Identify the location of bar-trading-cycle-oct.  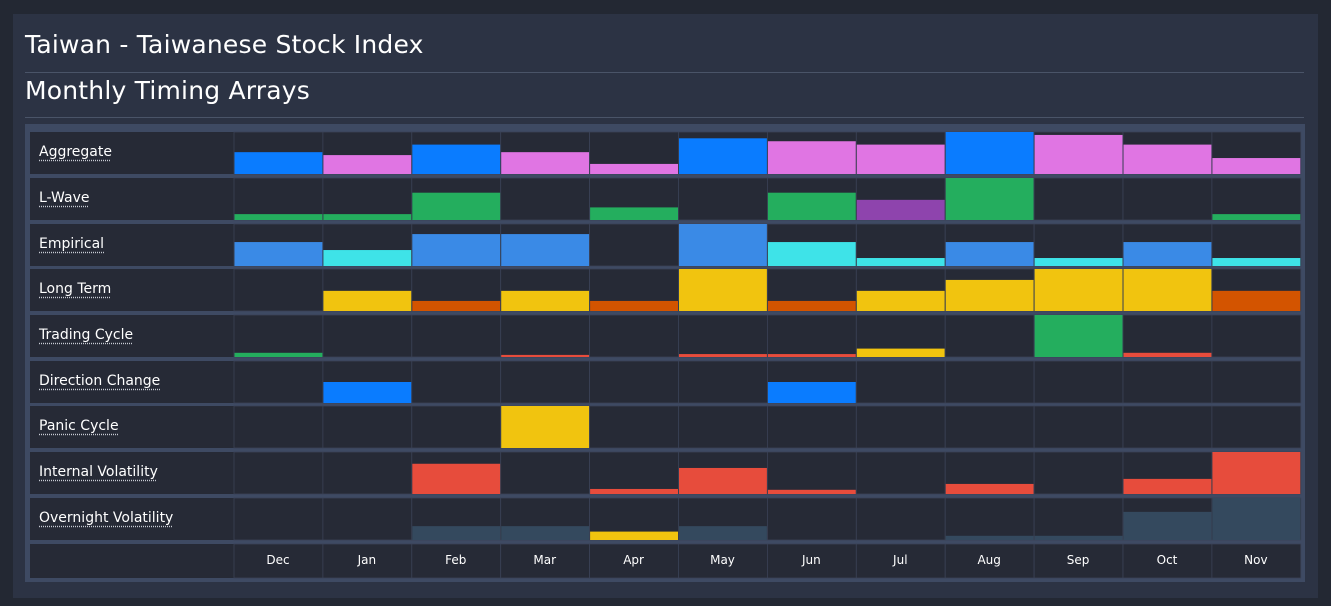
(1167, 354).